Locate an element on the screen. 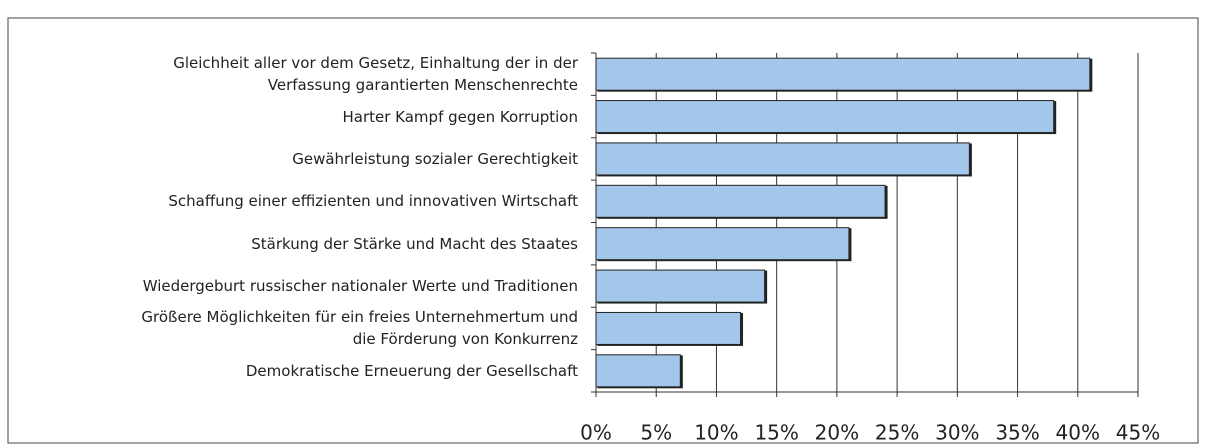  x-tick-label: 20% is located at coordinates (837, 433).